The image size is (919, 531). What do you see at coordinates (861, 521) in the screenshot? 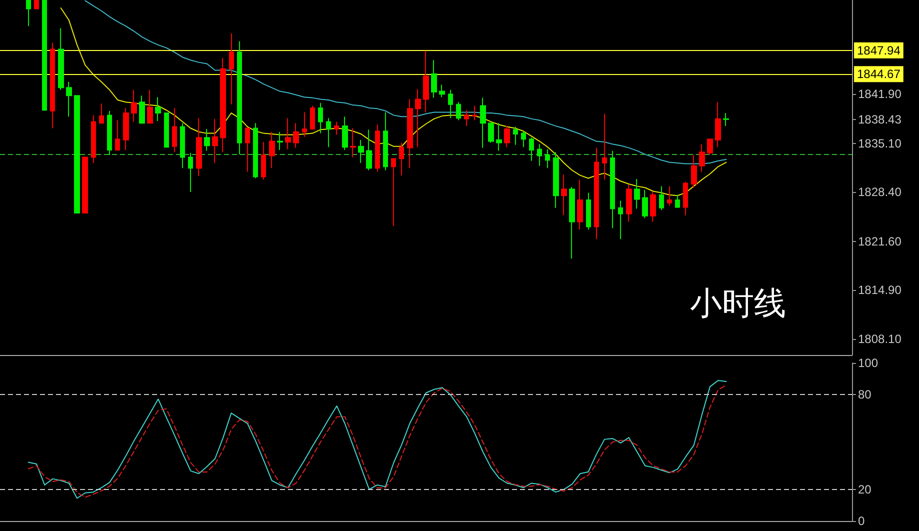
I see `y-tick-label: 0` at bounding box center [861, 521].